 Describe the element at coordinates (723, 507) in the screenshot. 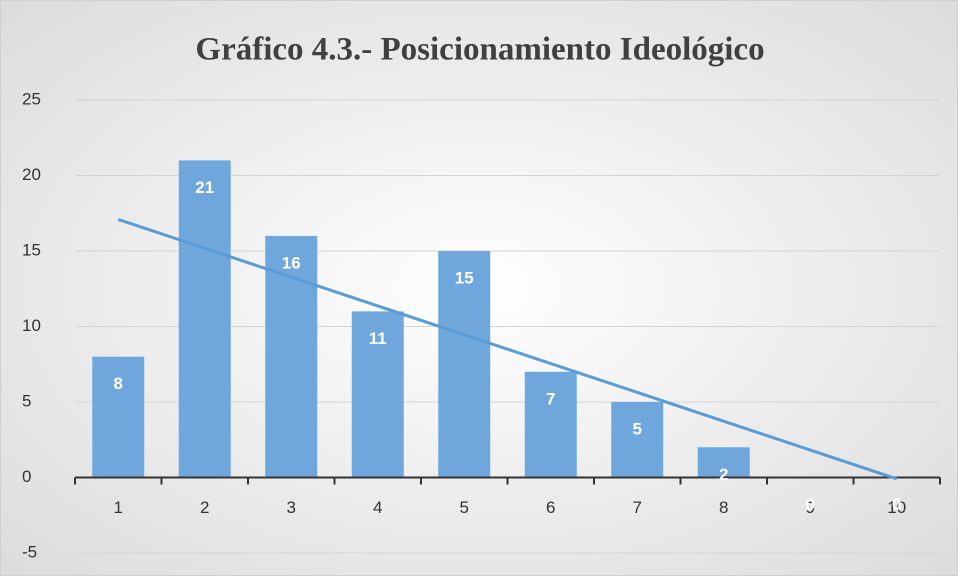

I see `x-tick-label: 8` at that location.